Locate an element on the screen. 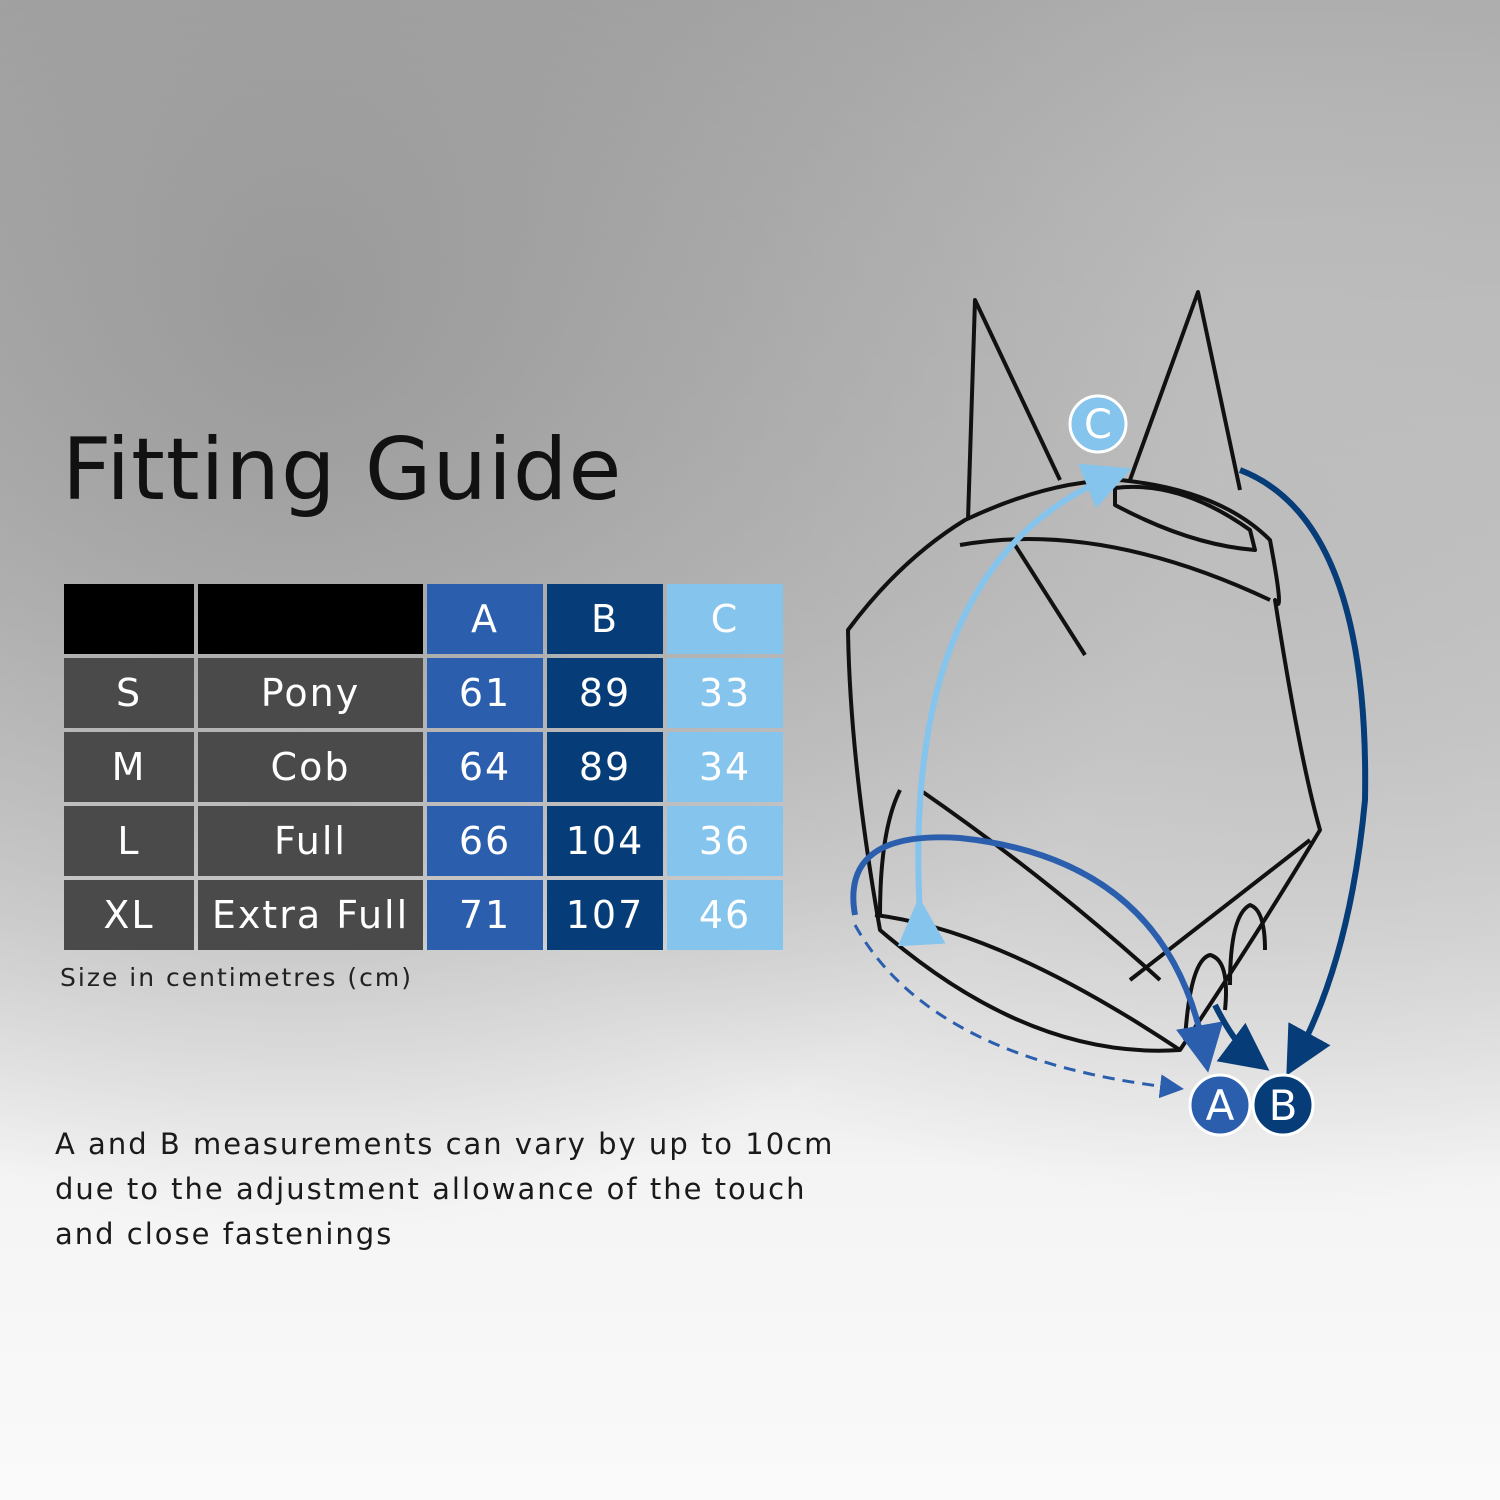  unit-note: Size in centimetres (cm) is located at coordinates (236, 977).